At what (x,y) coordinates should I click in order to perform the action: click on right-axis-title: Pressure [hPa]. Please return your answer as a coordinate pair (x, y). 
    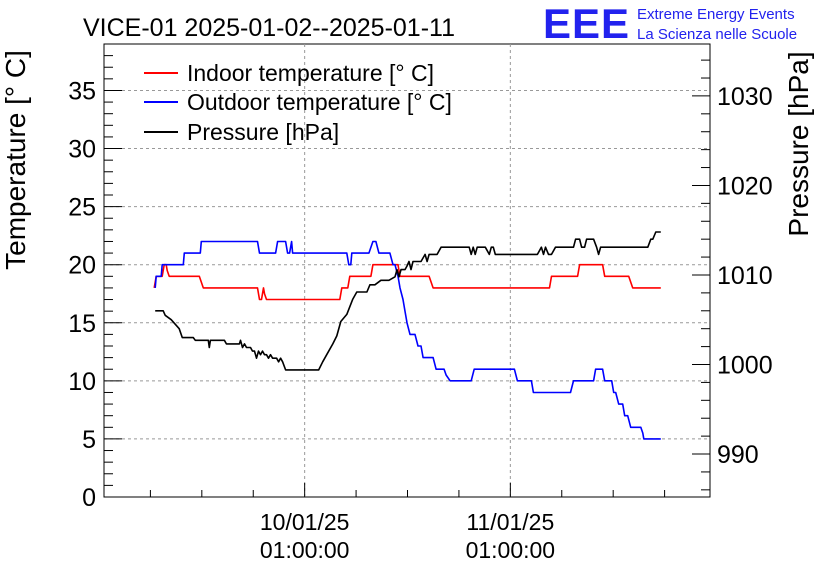
    Looking at the image, I should click on (798, 143).